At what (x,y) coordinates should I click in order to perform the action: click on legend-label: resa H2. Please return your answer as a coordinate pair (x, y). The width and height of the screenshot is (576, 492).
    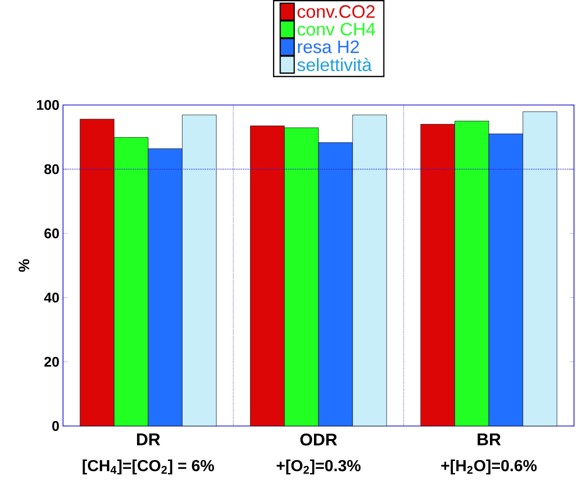
    Looking at the image, I should click on (328, 47).